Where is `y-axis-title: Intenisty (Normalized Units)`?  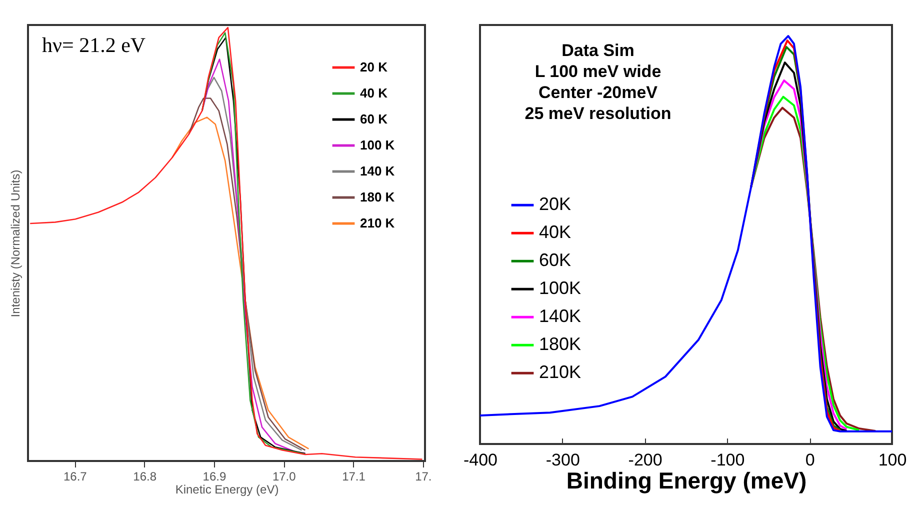 y-axis-title: Intenisty (Normalized Units) is located at coordinates (15, 244).